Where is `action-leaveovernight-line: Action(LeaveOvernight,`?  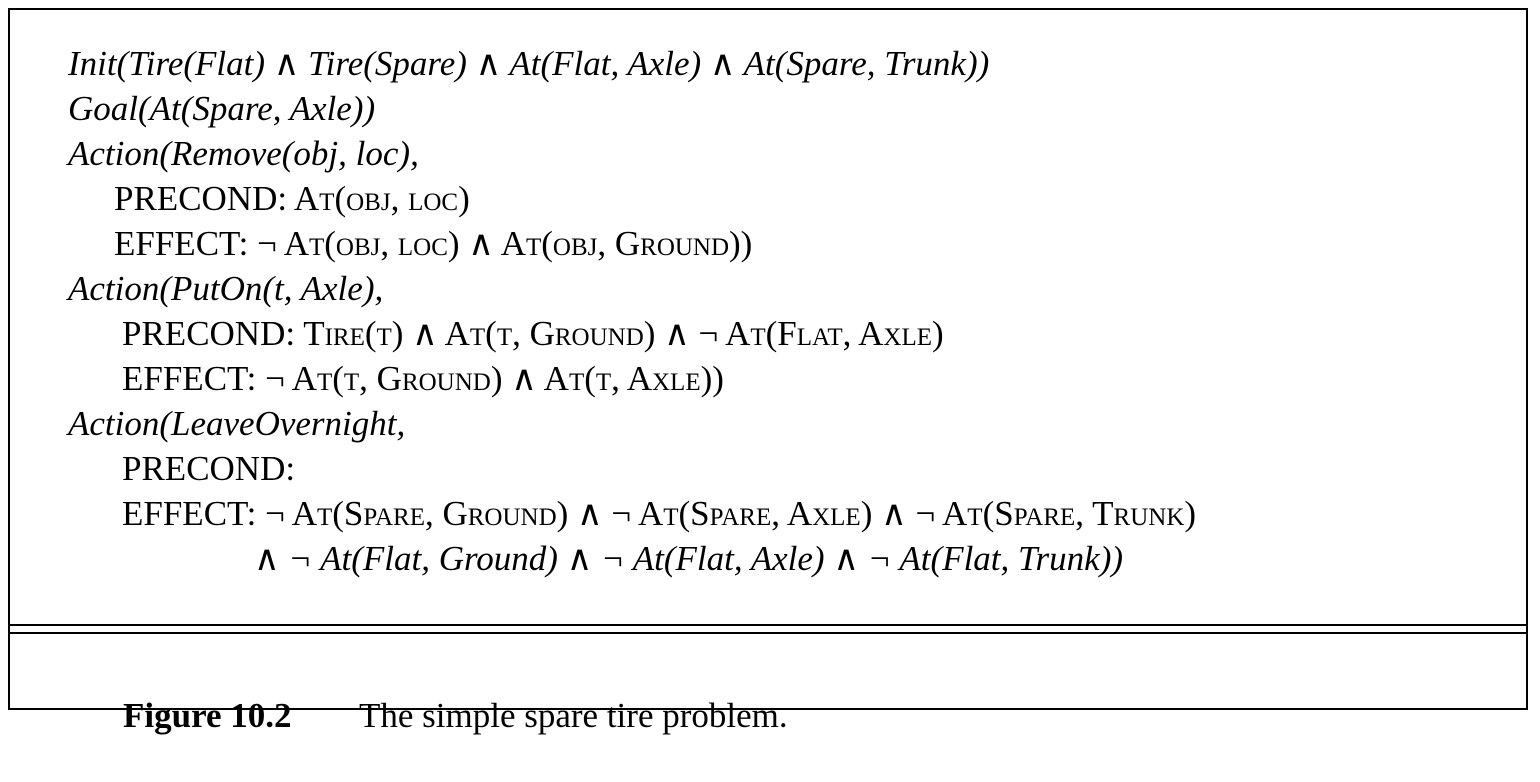
action-leaveovernight-line: Action(LeaveOvernight, is located at coordinates (237, 423).